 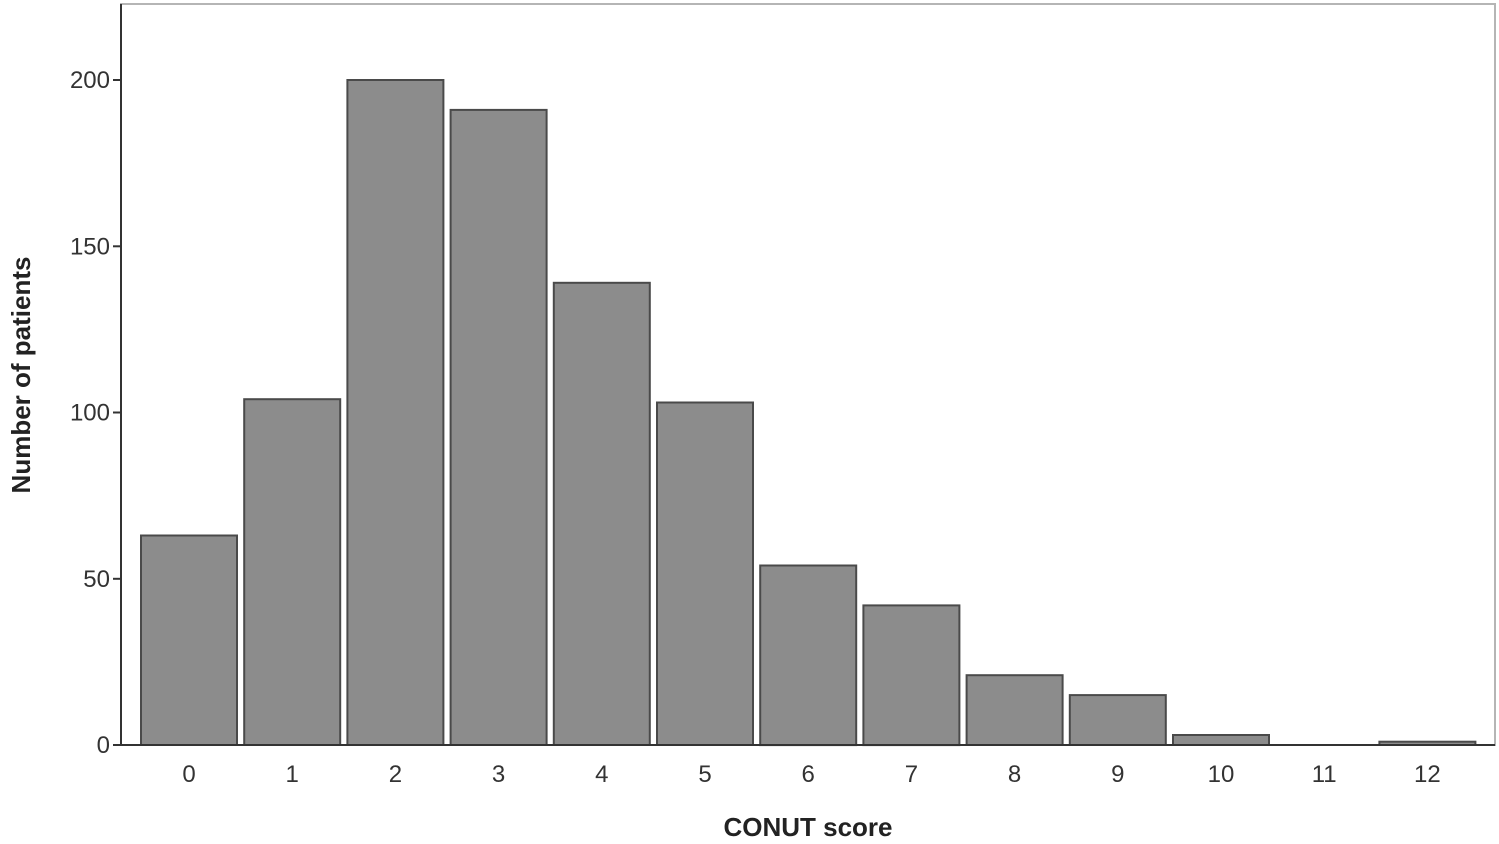 I want to click on y-tick-label-200: 200, so click(x=90, y=80).